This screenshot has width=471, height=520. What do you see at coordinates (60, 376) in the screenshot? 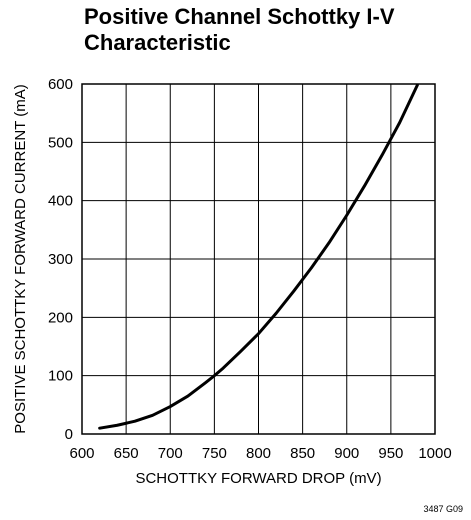
I see `y-tick-label: 100` at bounding box center [60, 376].